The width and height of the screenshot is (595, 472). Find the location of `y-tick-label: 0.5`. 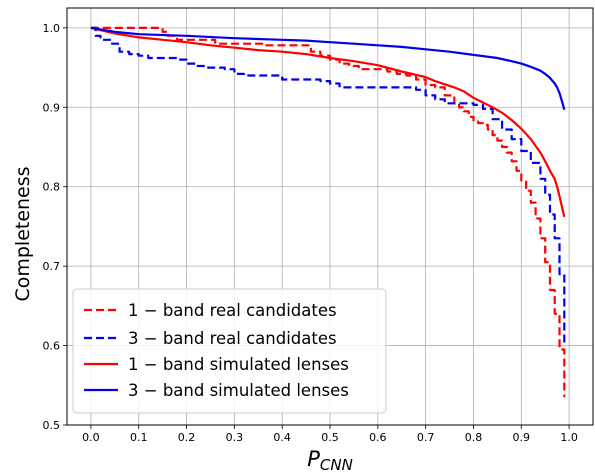

y-tick-label: 0.5 is located at coordinates (52, 425).